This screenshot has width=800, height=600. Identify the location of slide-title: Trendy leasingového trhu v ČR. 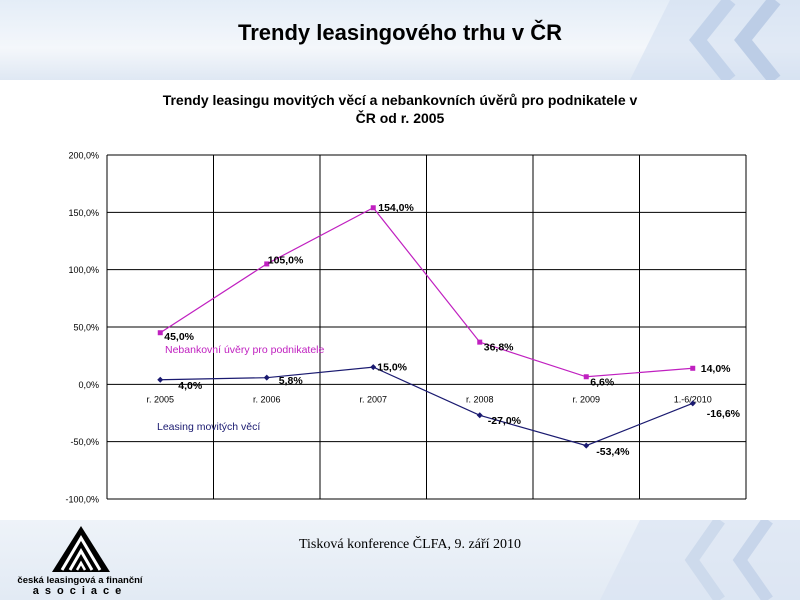
(400, 32).